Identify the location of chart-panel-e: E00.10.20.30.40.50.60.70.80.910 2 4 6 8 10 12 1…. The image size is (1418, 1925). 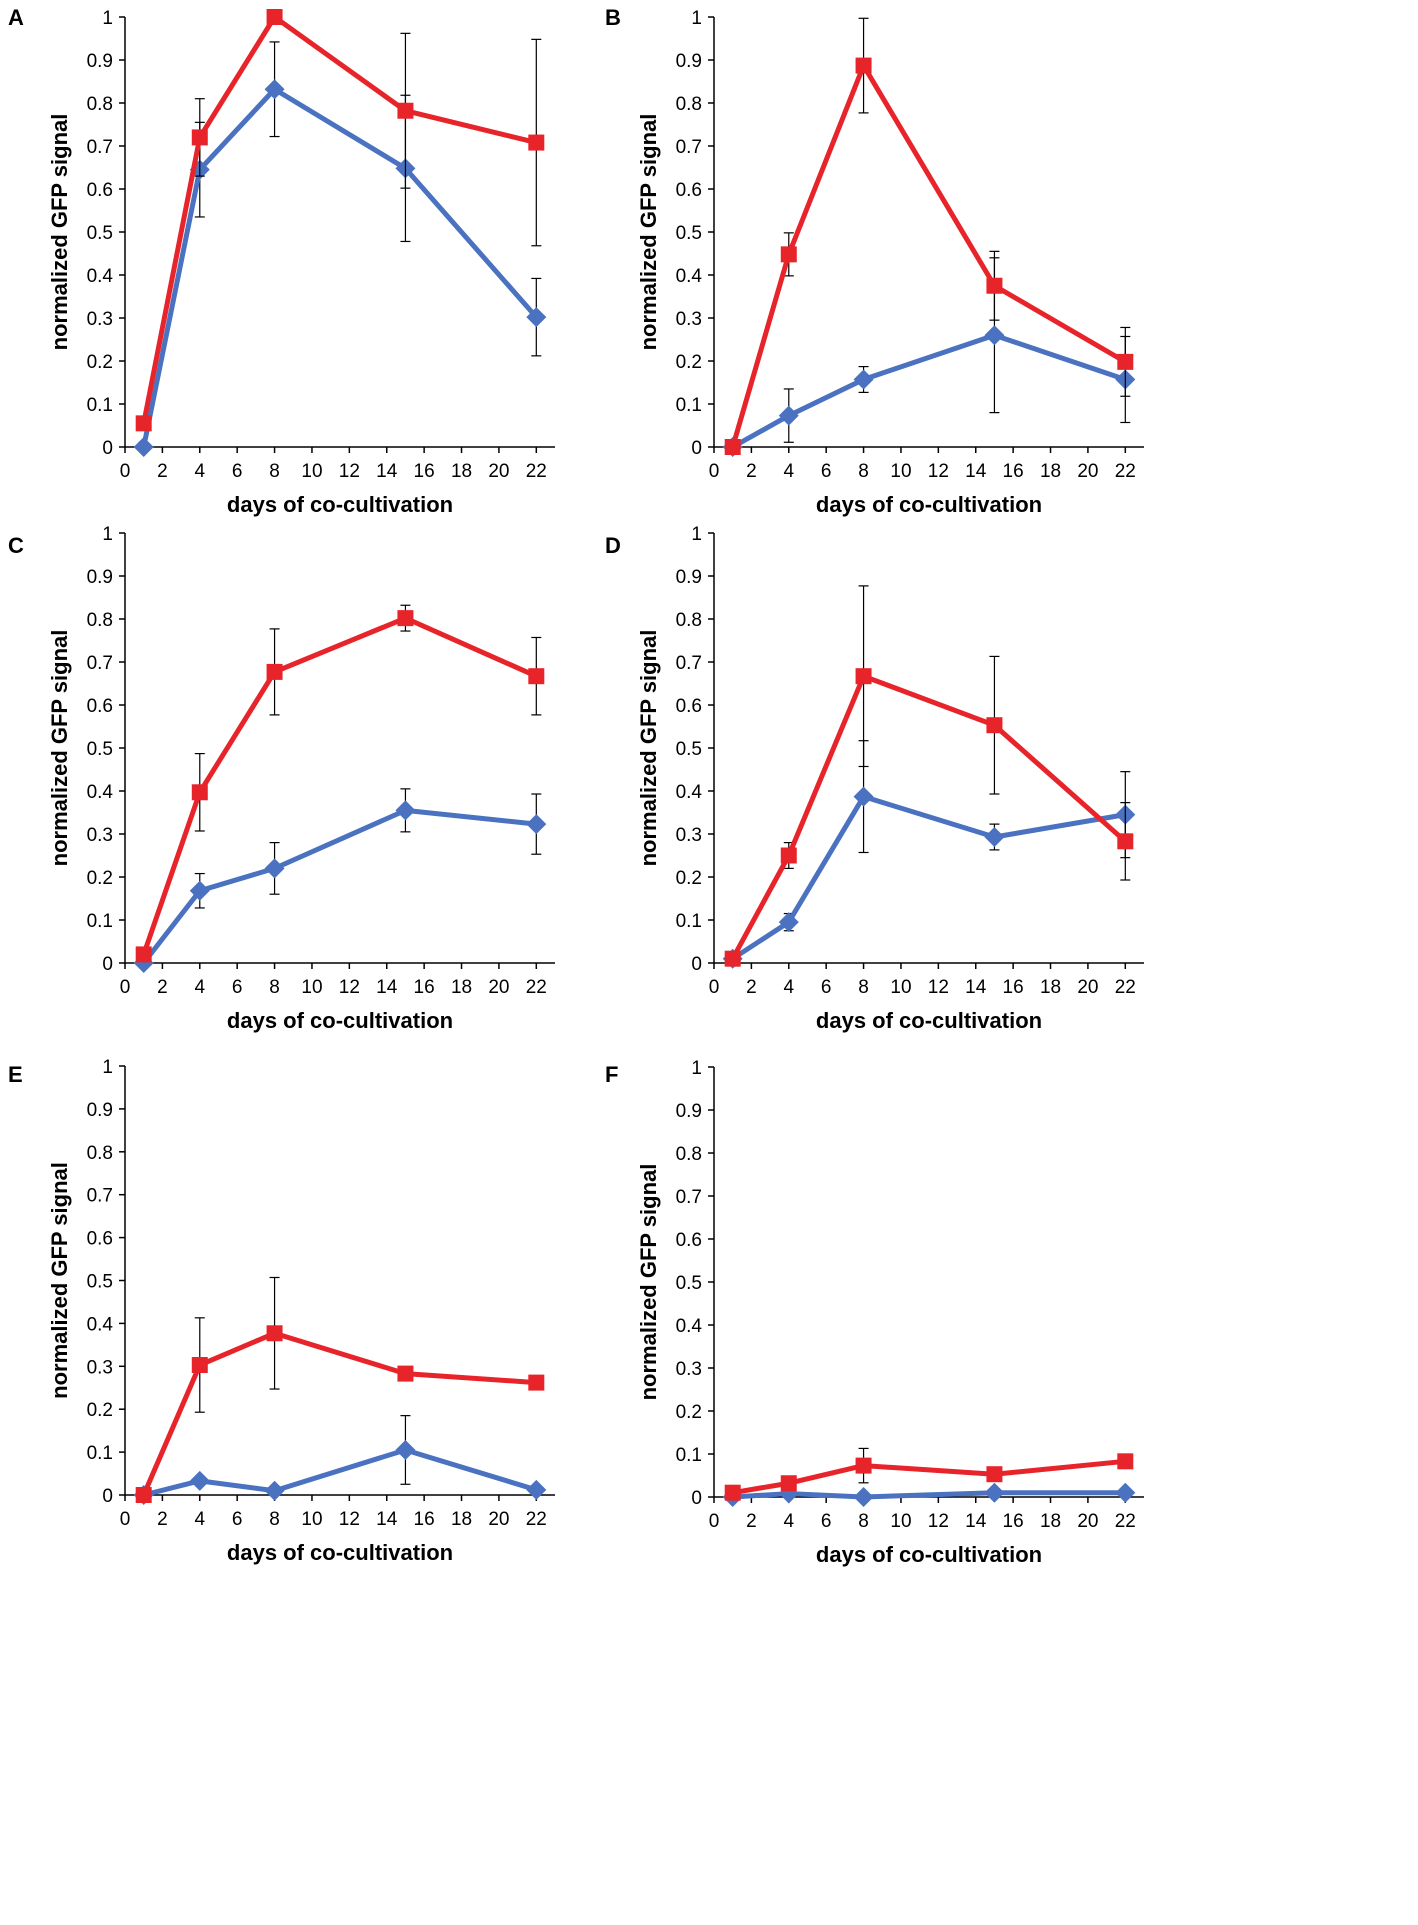
(281, 1311).